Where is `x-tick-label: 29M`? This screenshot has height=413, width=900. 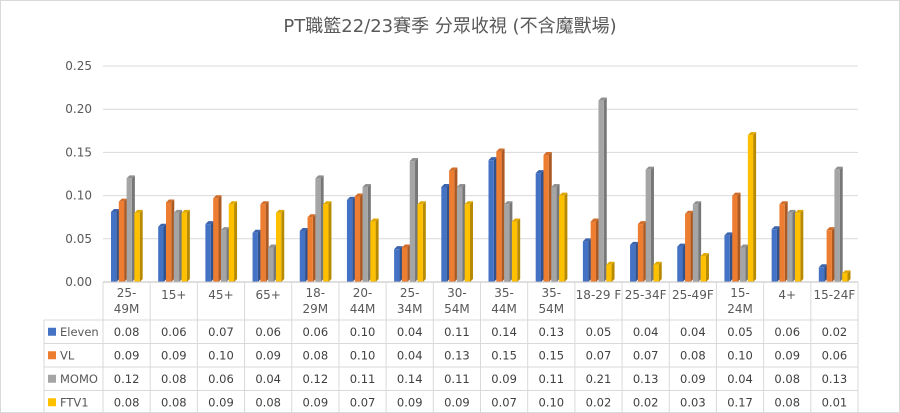
x-tick-label: 29M is located at coordinates (316, 309).